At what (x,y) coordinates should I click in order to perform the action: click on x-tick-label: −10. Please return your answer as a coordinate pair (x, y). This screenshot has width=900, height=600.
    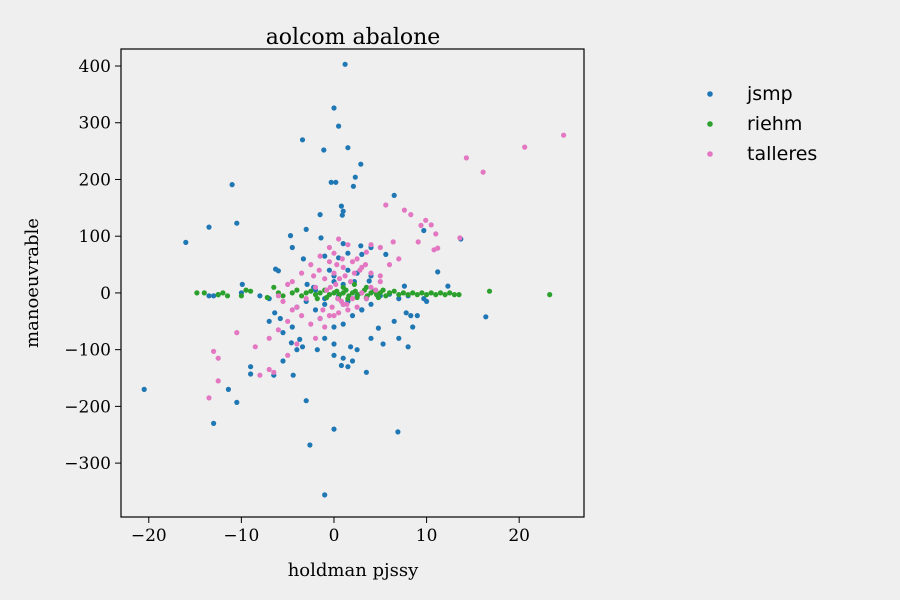
    Looking at the image, I should click on (241, 536).